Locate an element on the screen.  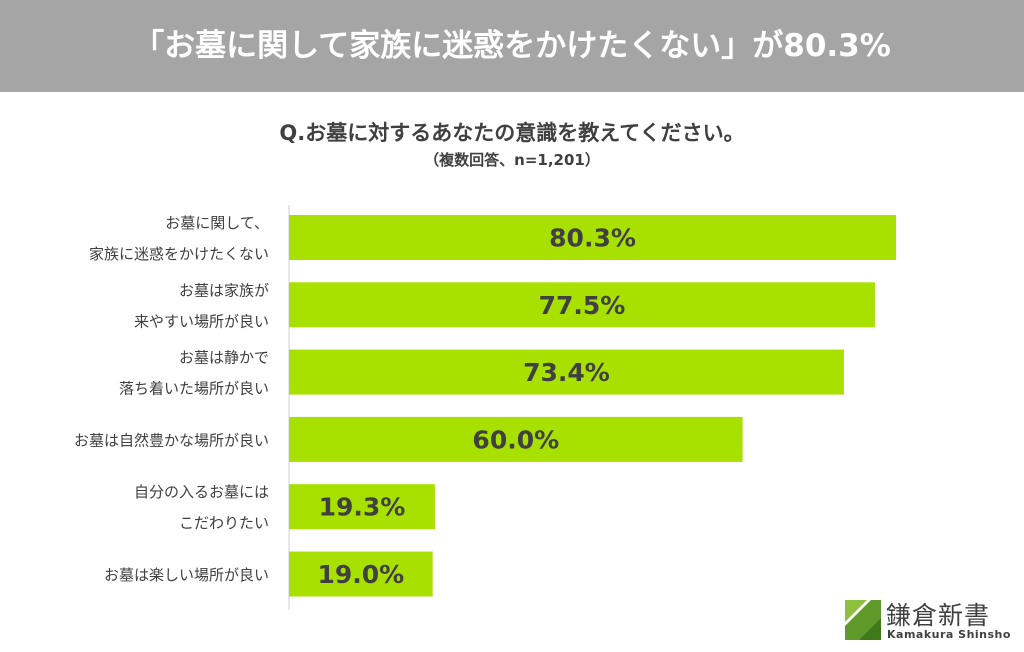
category-label-line: 来やすい場所が良い is located at coordinates (201, 321).